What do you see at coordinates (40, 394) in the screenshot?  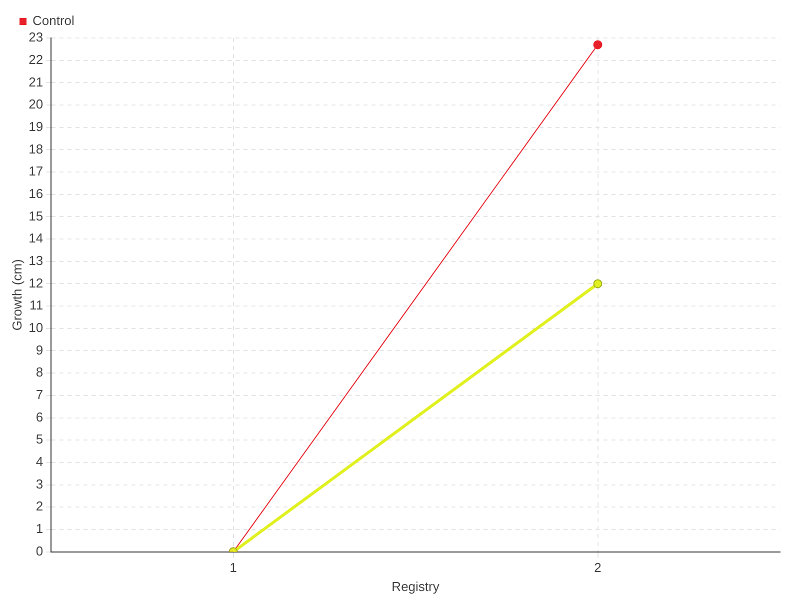 I see `y-tick-label: 7` at bounding box center [40, 394].